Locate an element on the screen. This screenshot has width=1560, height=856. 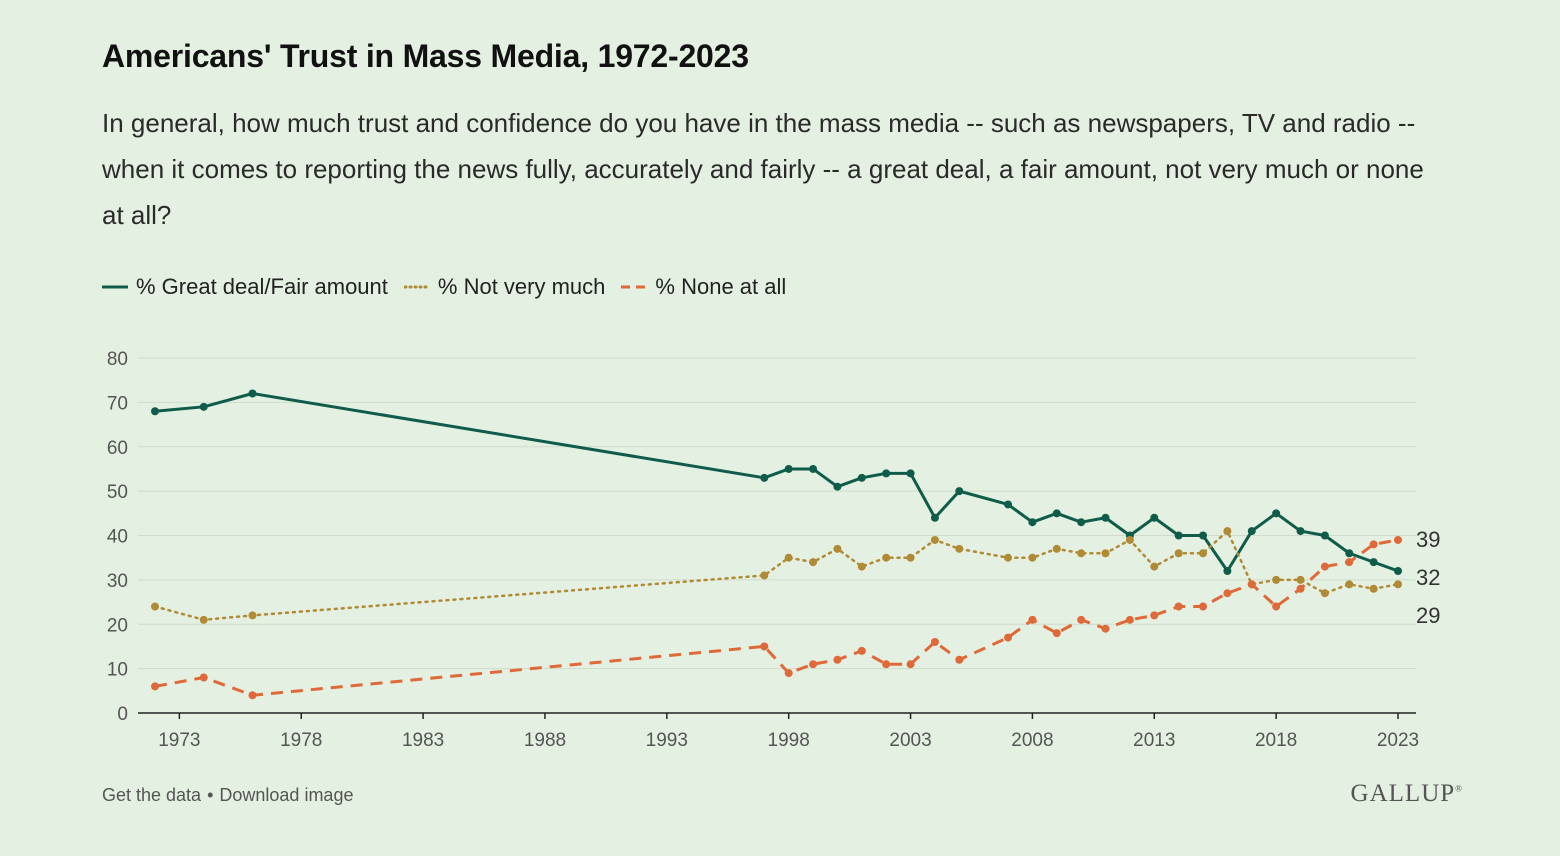
x-tick-label: 2023 is located at coordinates (1398, 740).